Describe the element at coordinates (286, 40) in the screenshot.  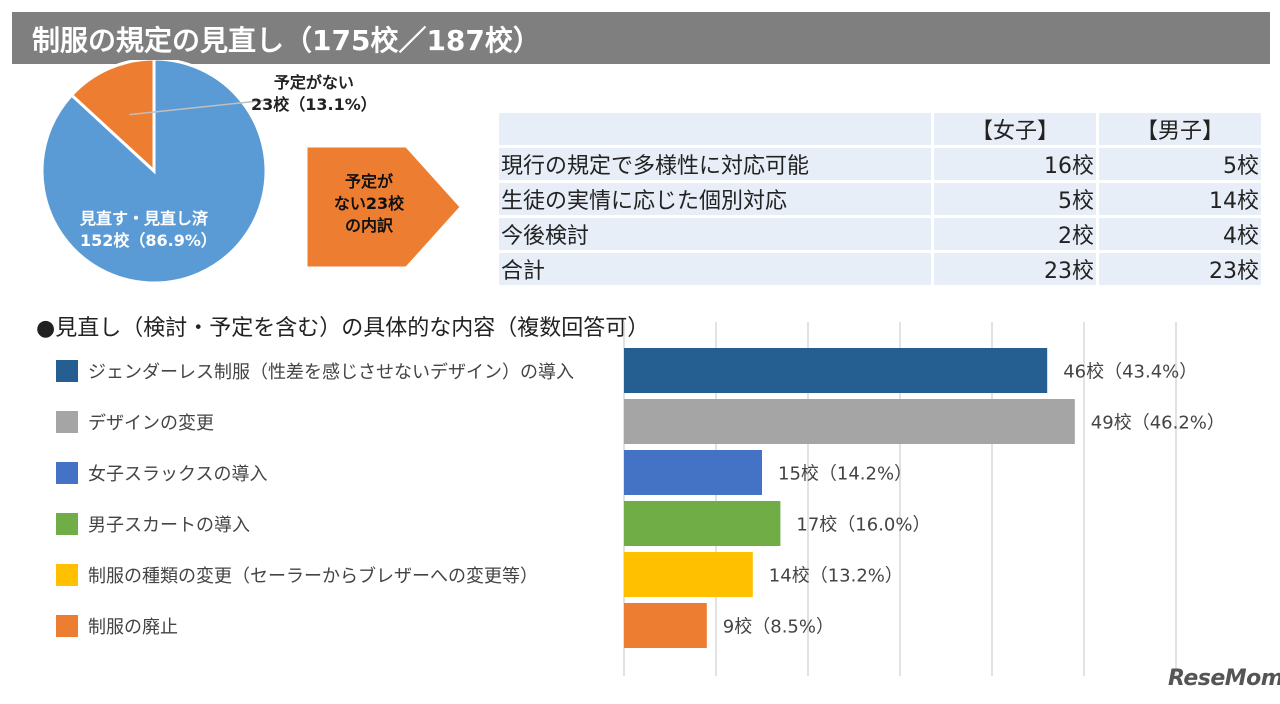
I see `page-title: 制服の規定の見直し（175校／187校）` at that location.